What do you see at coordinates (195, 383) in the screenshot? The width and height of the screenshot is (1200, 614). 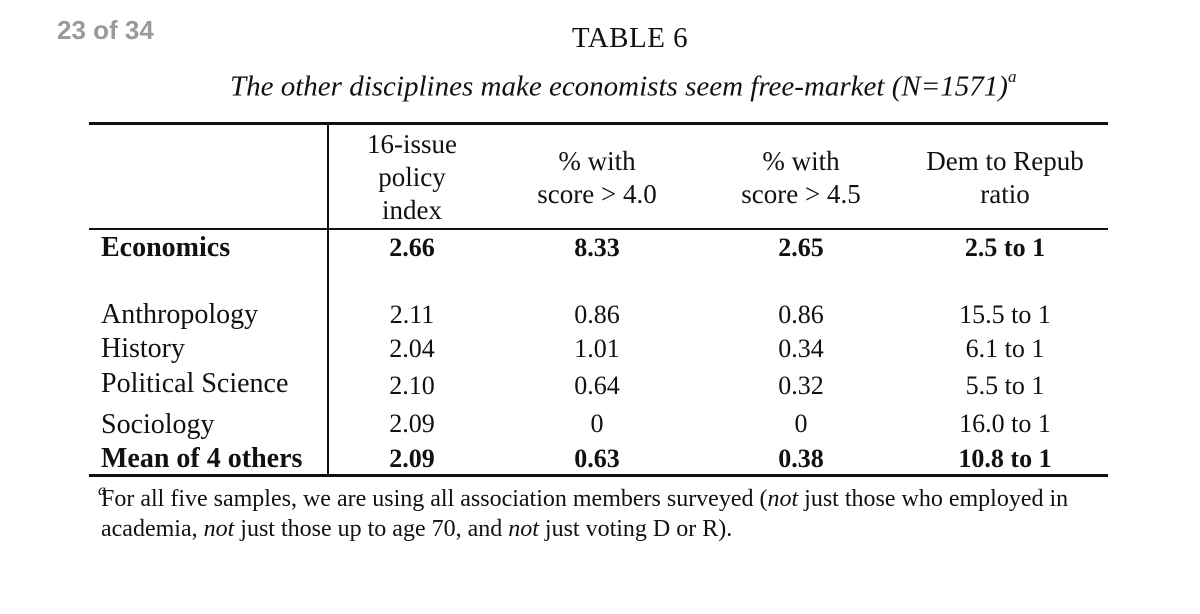 I see `row-label-political-science: Political Science` at bounding box center [195, 383].